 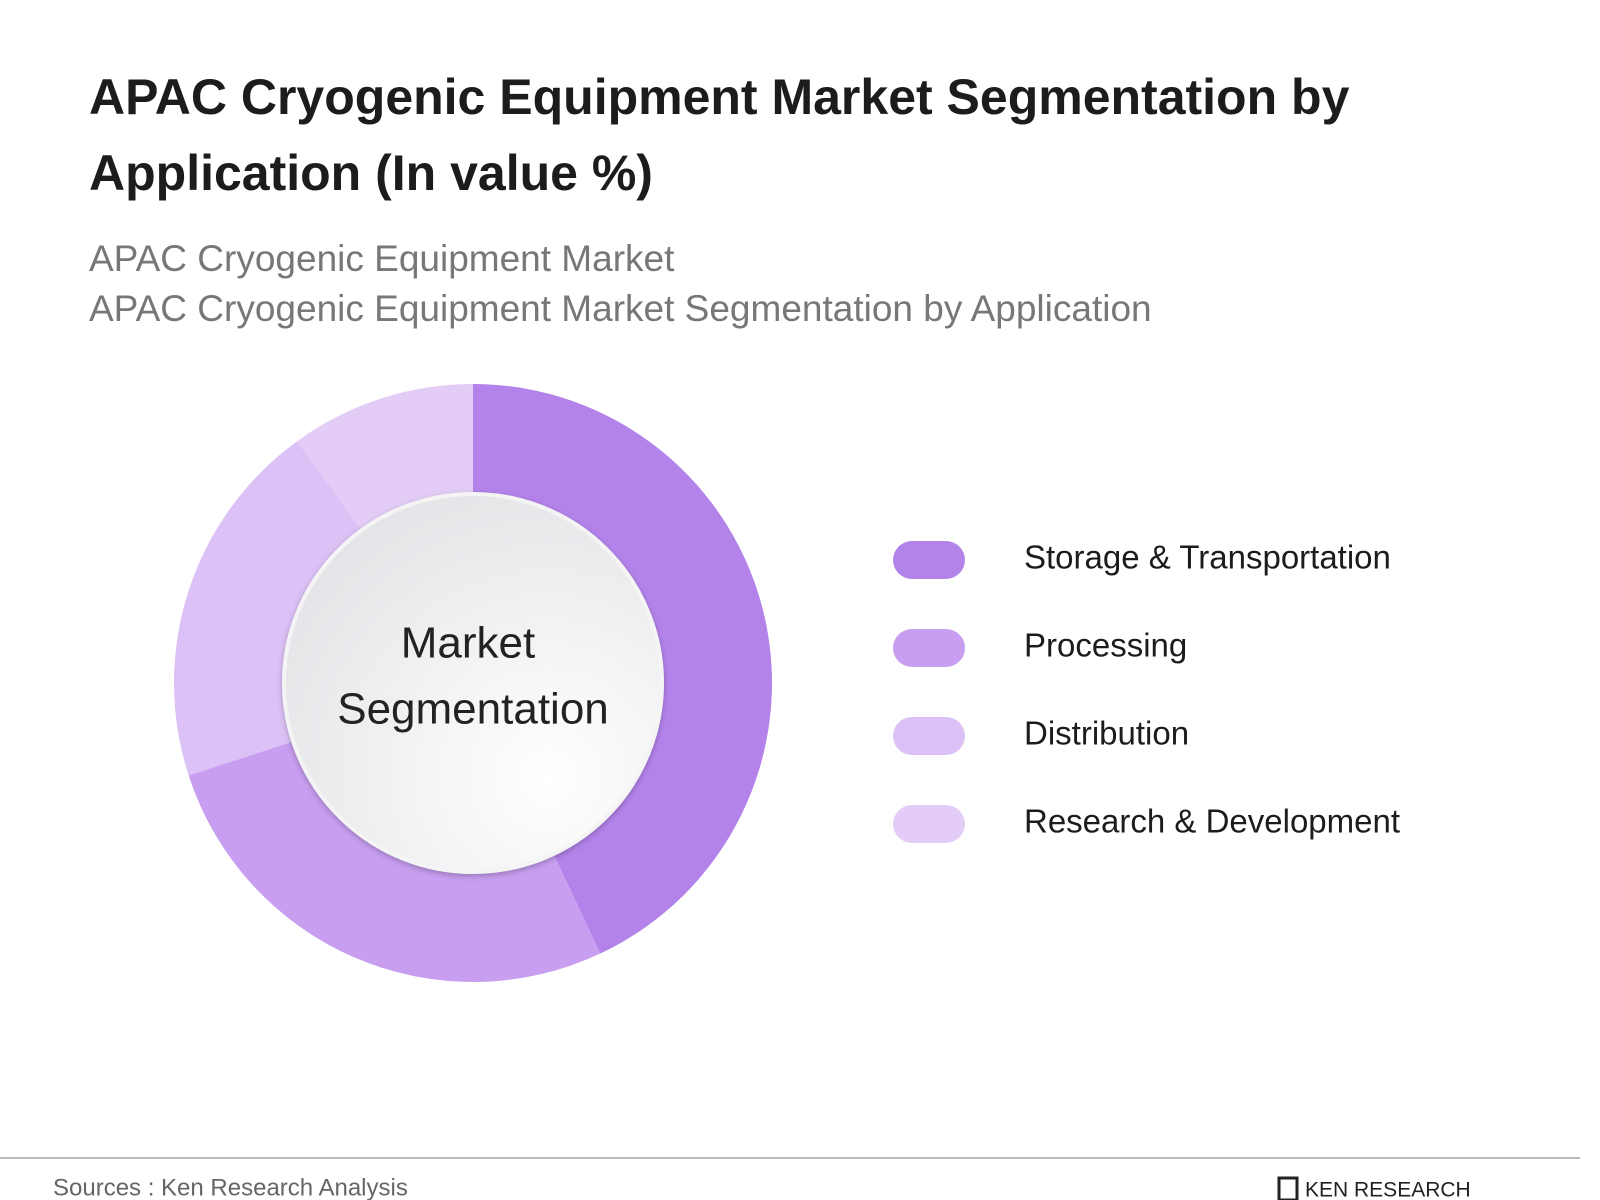 I want to click on brand-logo, so click(x=1288, y=1188).